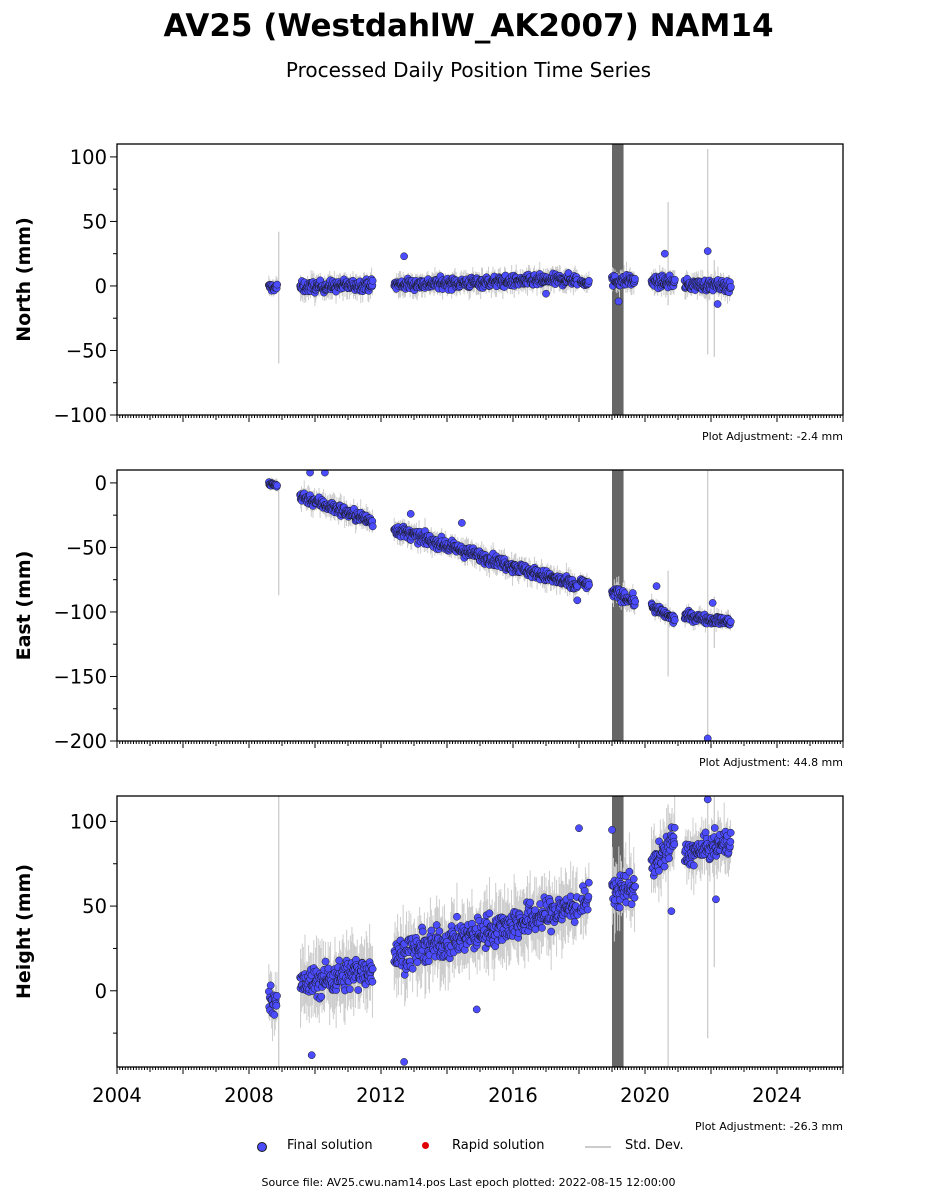 This screenshot has height=1200, width=937. I want to click on chart-subtitle: Processed Daily Position Time Series, so click(468, 70).